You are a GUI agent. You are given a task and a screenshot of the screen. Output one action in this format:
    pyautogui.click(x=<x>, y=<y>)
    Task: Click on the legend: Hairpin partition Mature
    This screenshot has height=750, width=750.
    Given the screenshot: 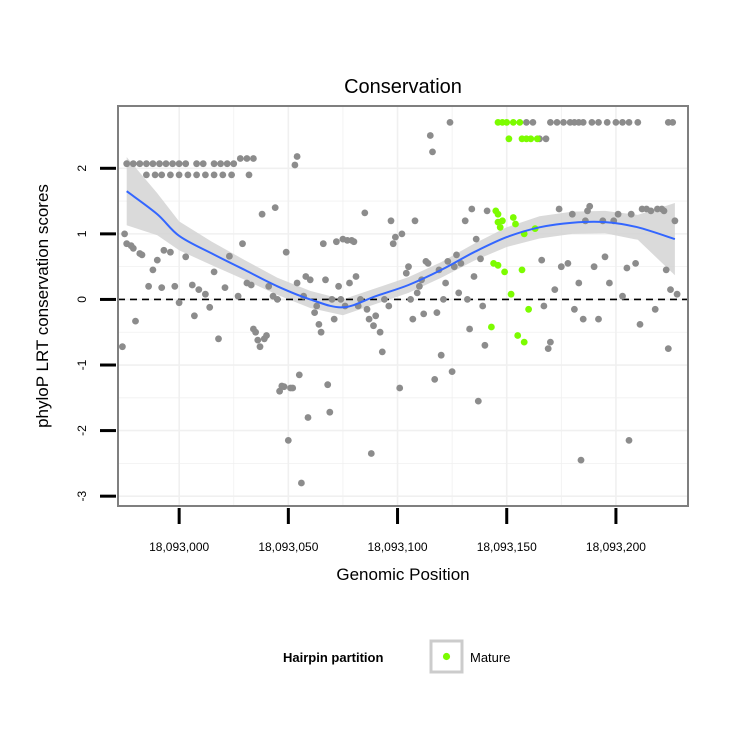 What is the action you would take?
    pyautogui.click(x=396, y=656)
    